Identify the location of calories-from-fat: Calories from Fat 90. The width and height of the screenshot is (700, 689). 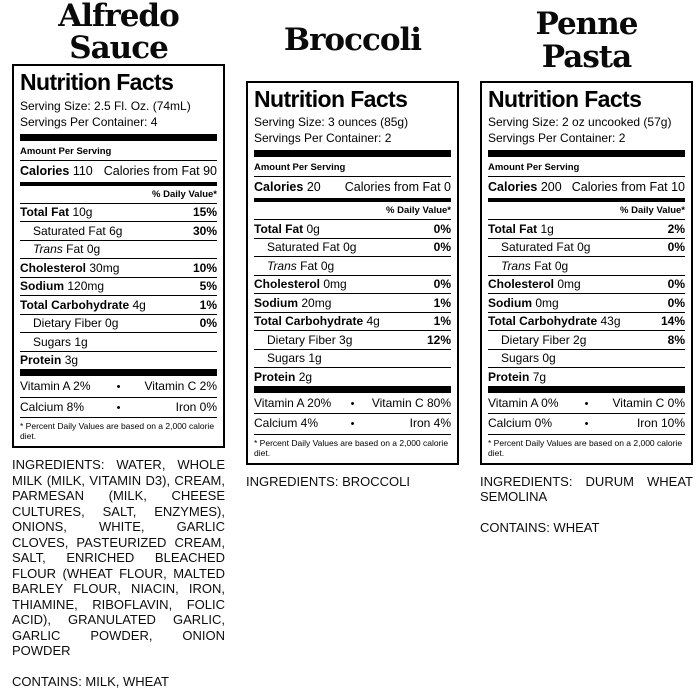
(160, 170).